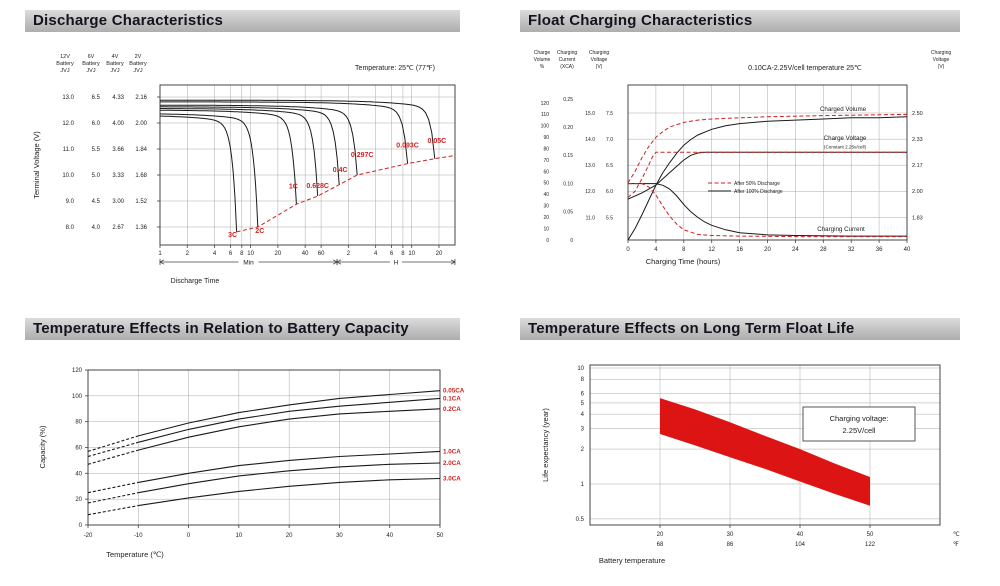 The image size is (1000, 586). What do you see at coordinates (795, 250) in the screenshot?
I see `svg-text: 24` at bounding box center [795, 250].